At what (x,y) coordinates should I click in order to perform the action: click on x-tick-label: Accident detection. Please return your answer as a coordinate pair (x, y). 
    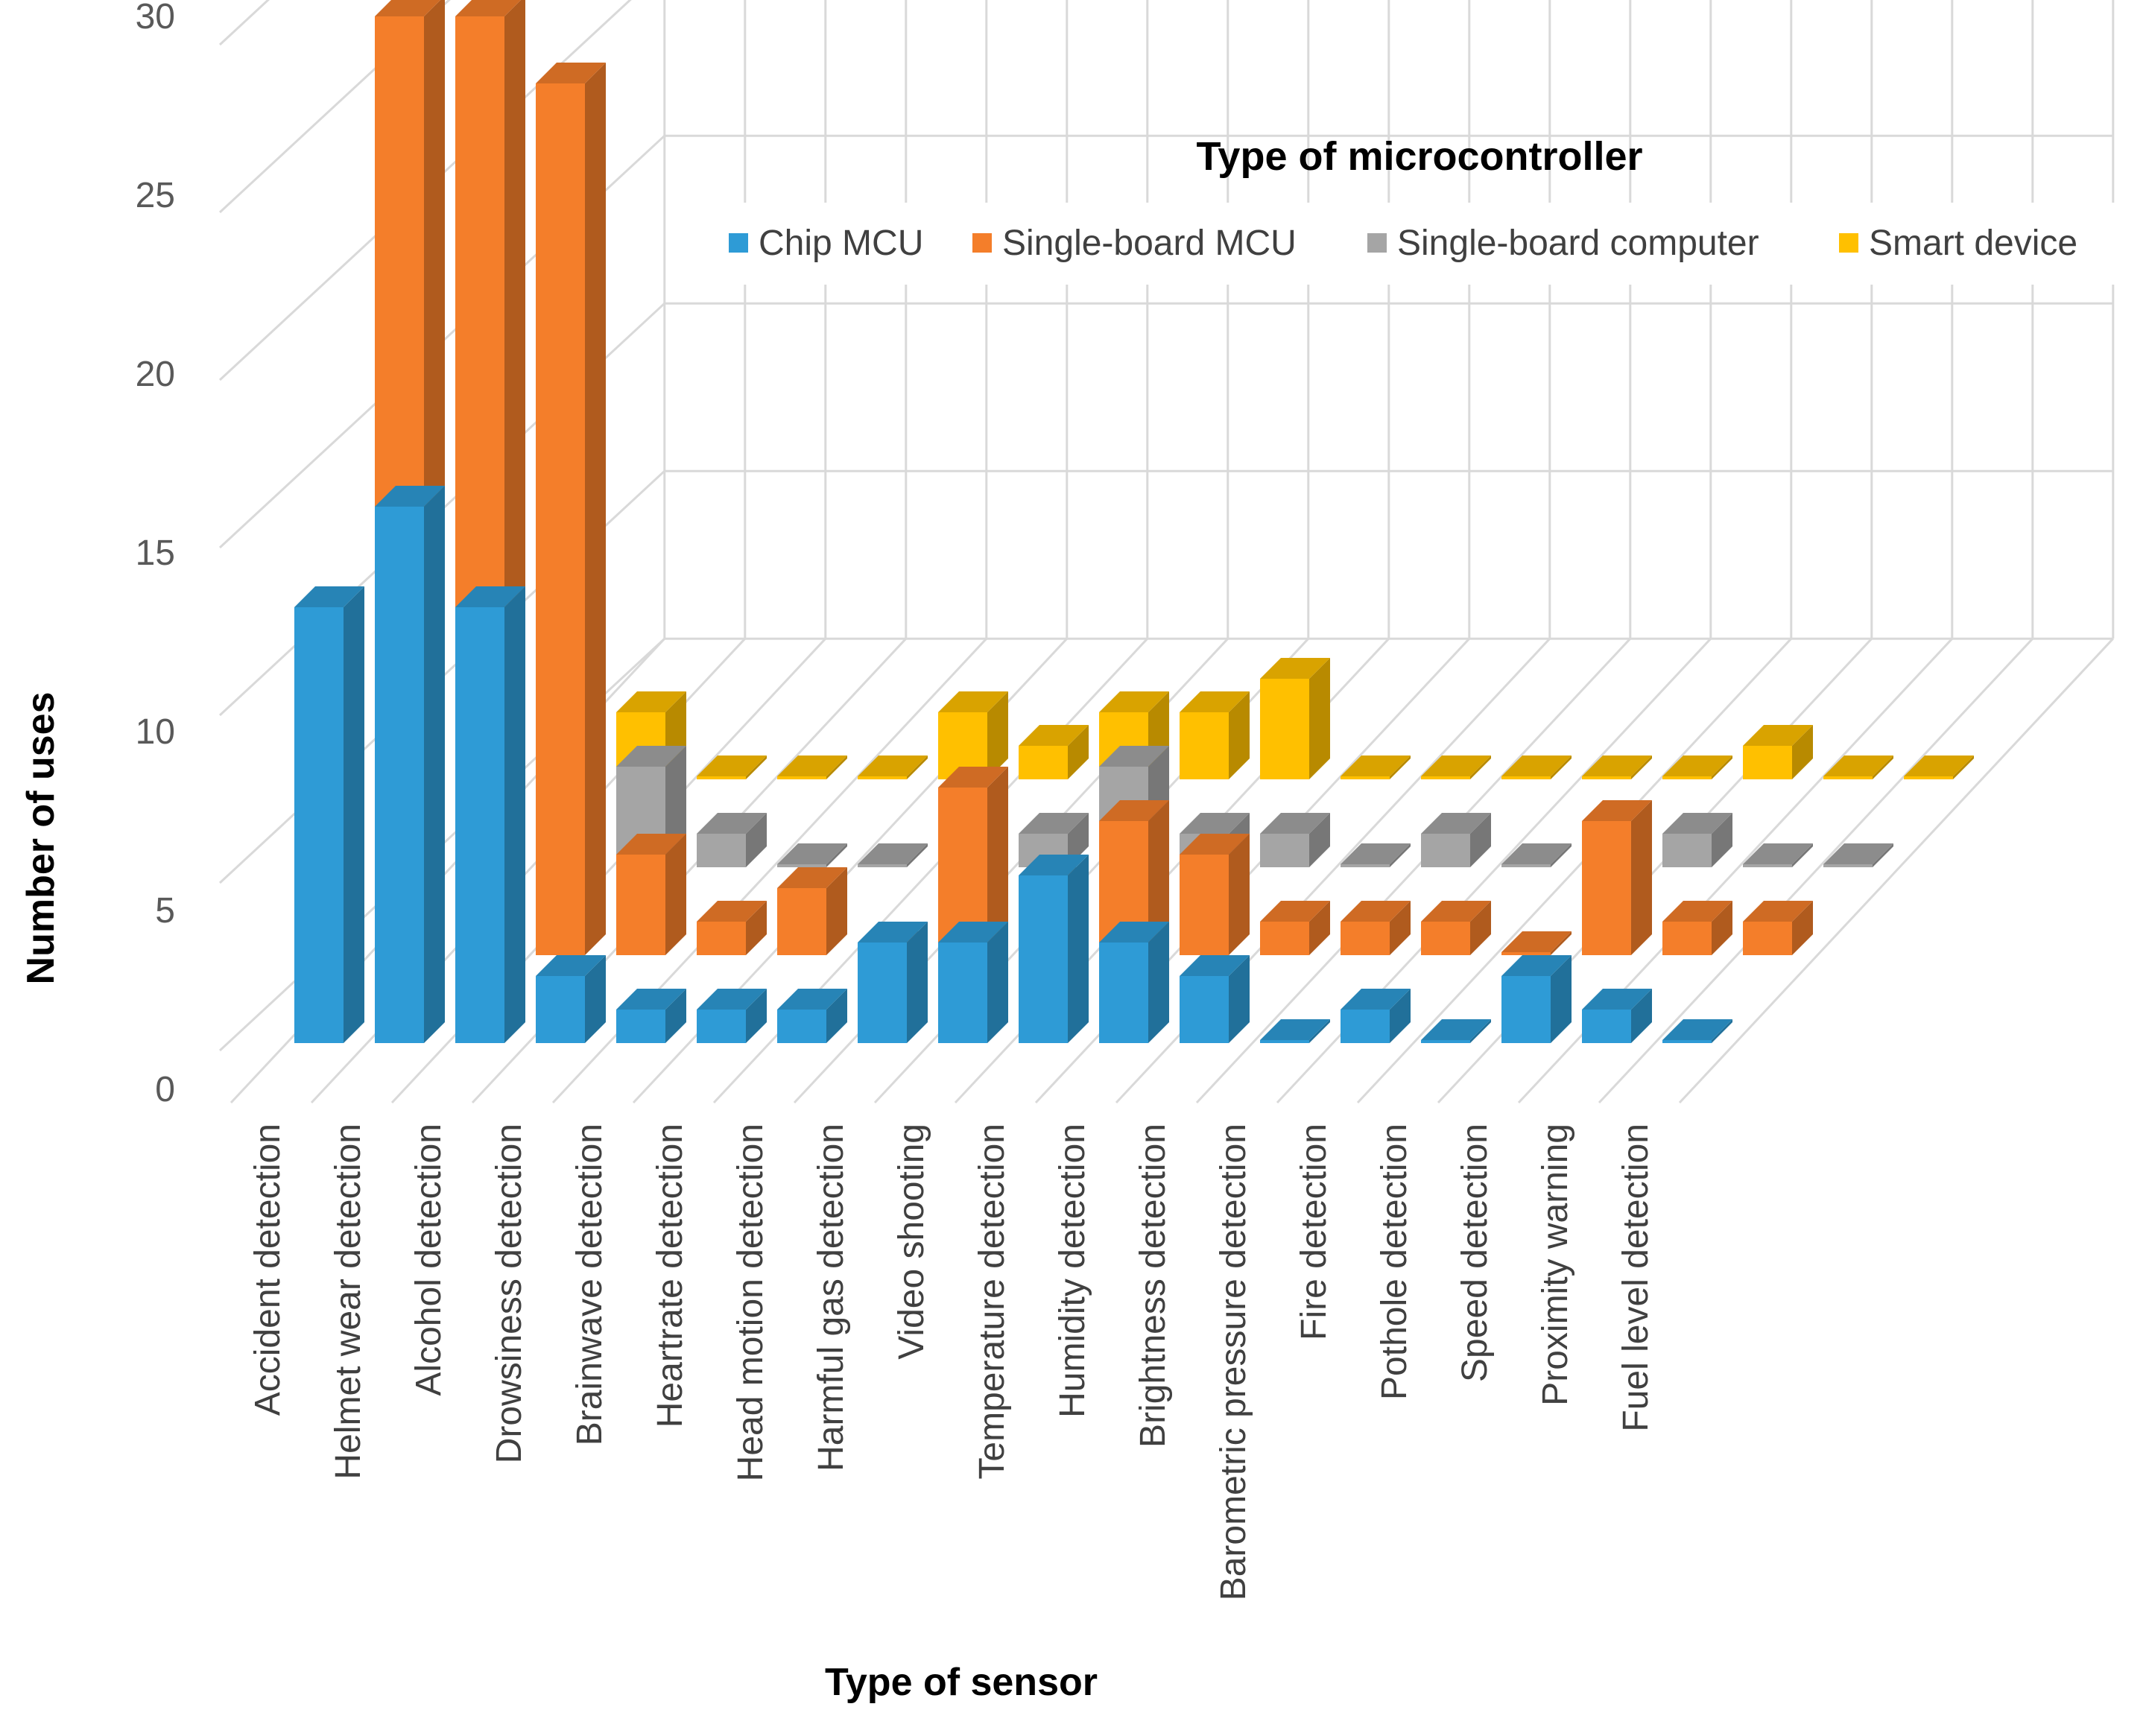
    Looking at the image, I should click on (268, 1270).